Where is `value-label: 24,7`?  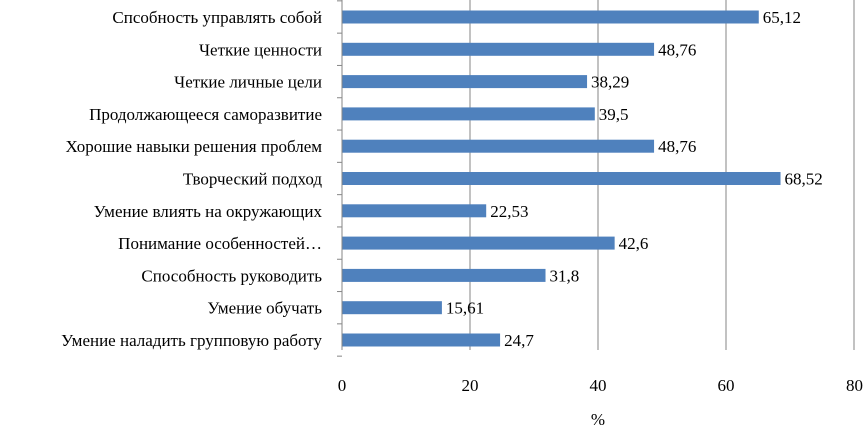
value-label: 24,7 is located at coordinates (519, 340).